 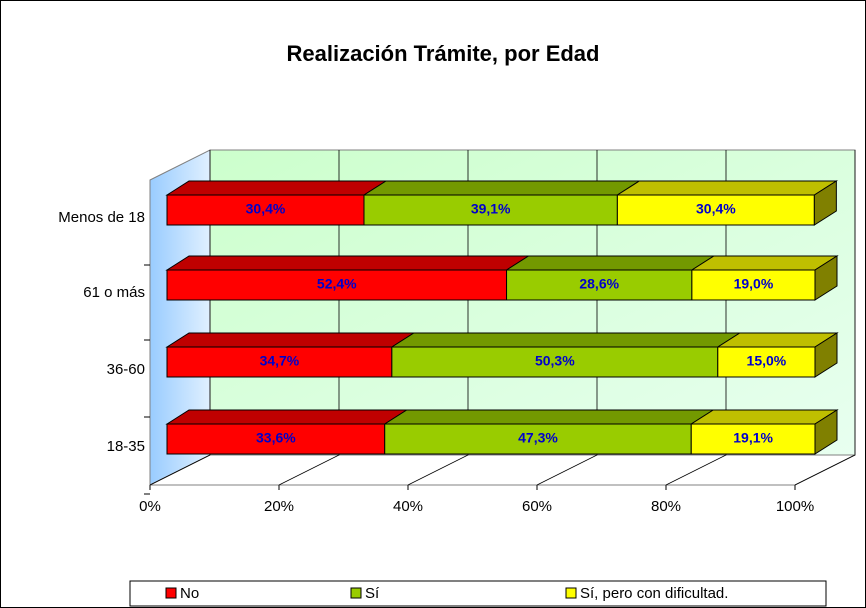 I want to click on value-label: 34,7%, so click(x=280, y=361).